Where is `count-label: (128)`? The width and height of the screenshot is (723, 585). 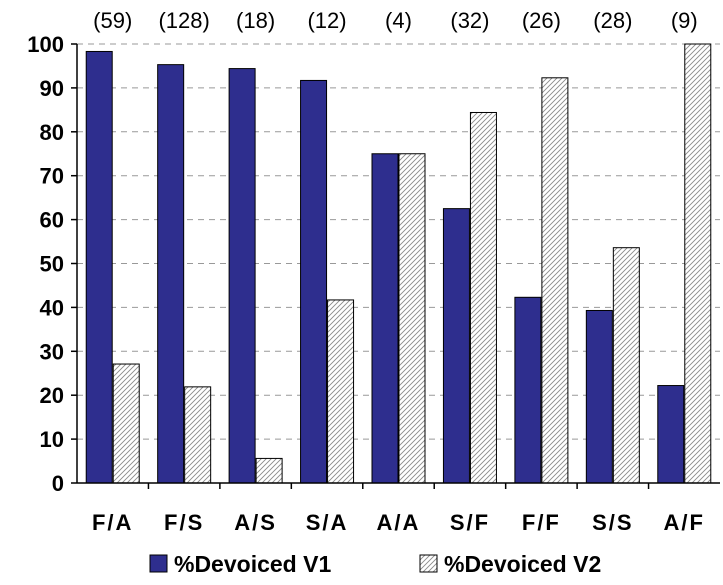
count-label: (128) is located at coordinates (183, 20).